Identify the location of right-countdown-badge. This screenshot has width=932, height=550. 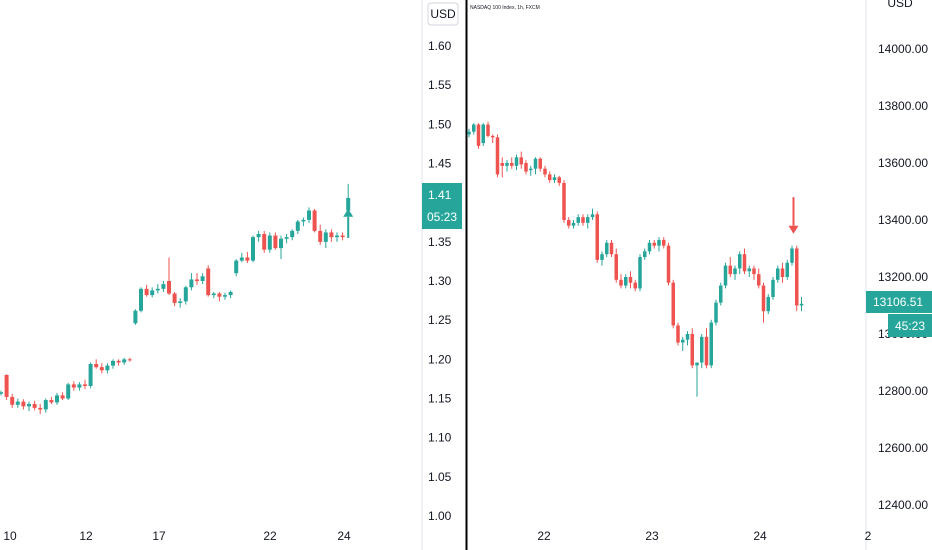
(910, 325).